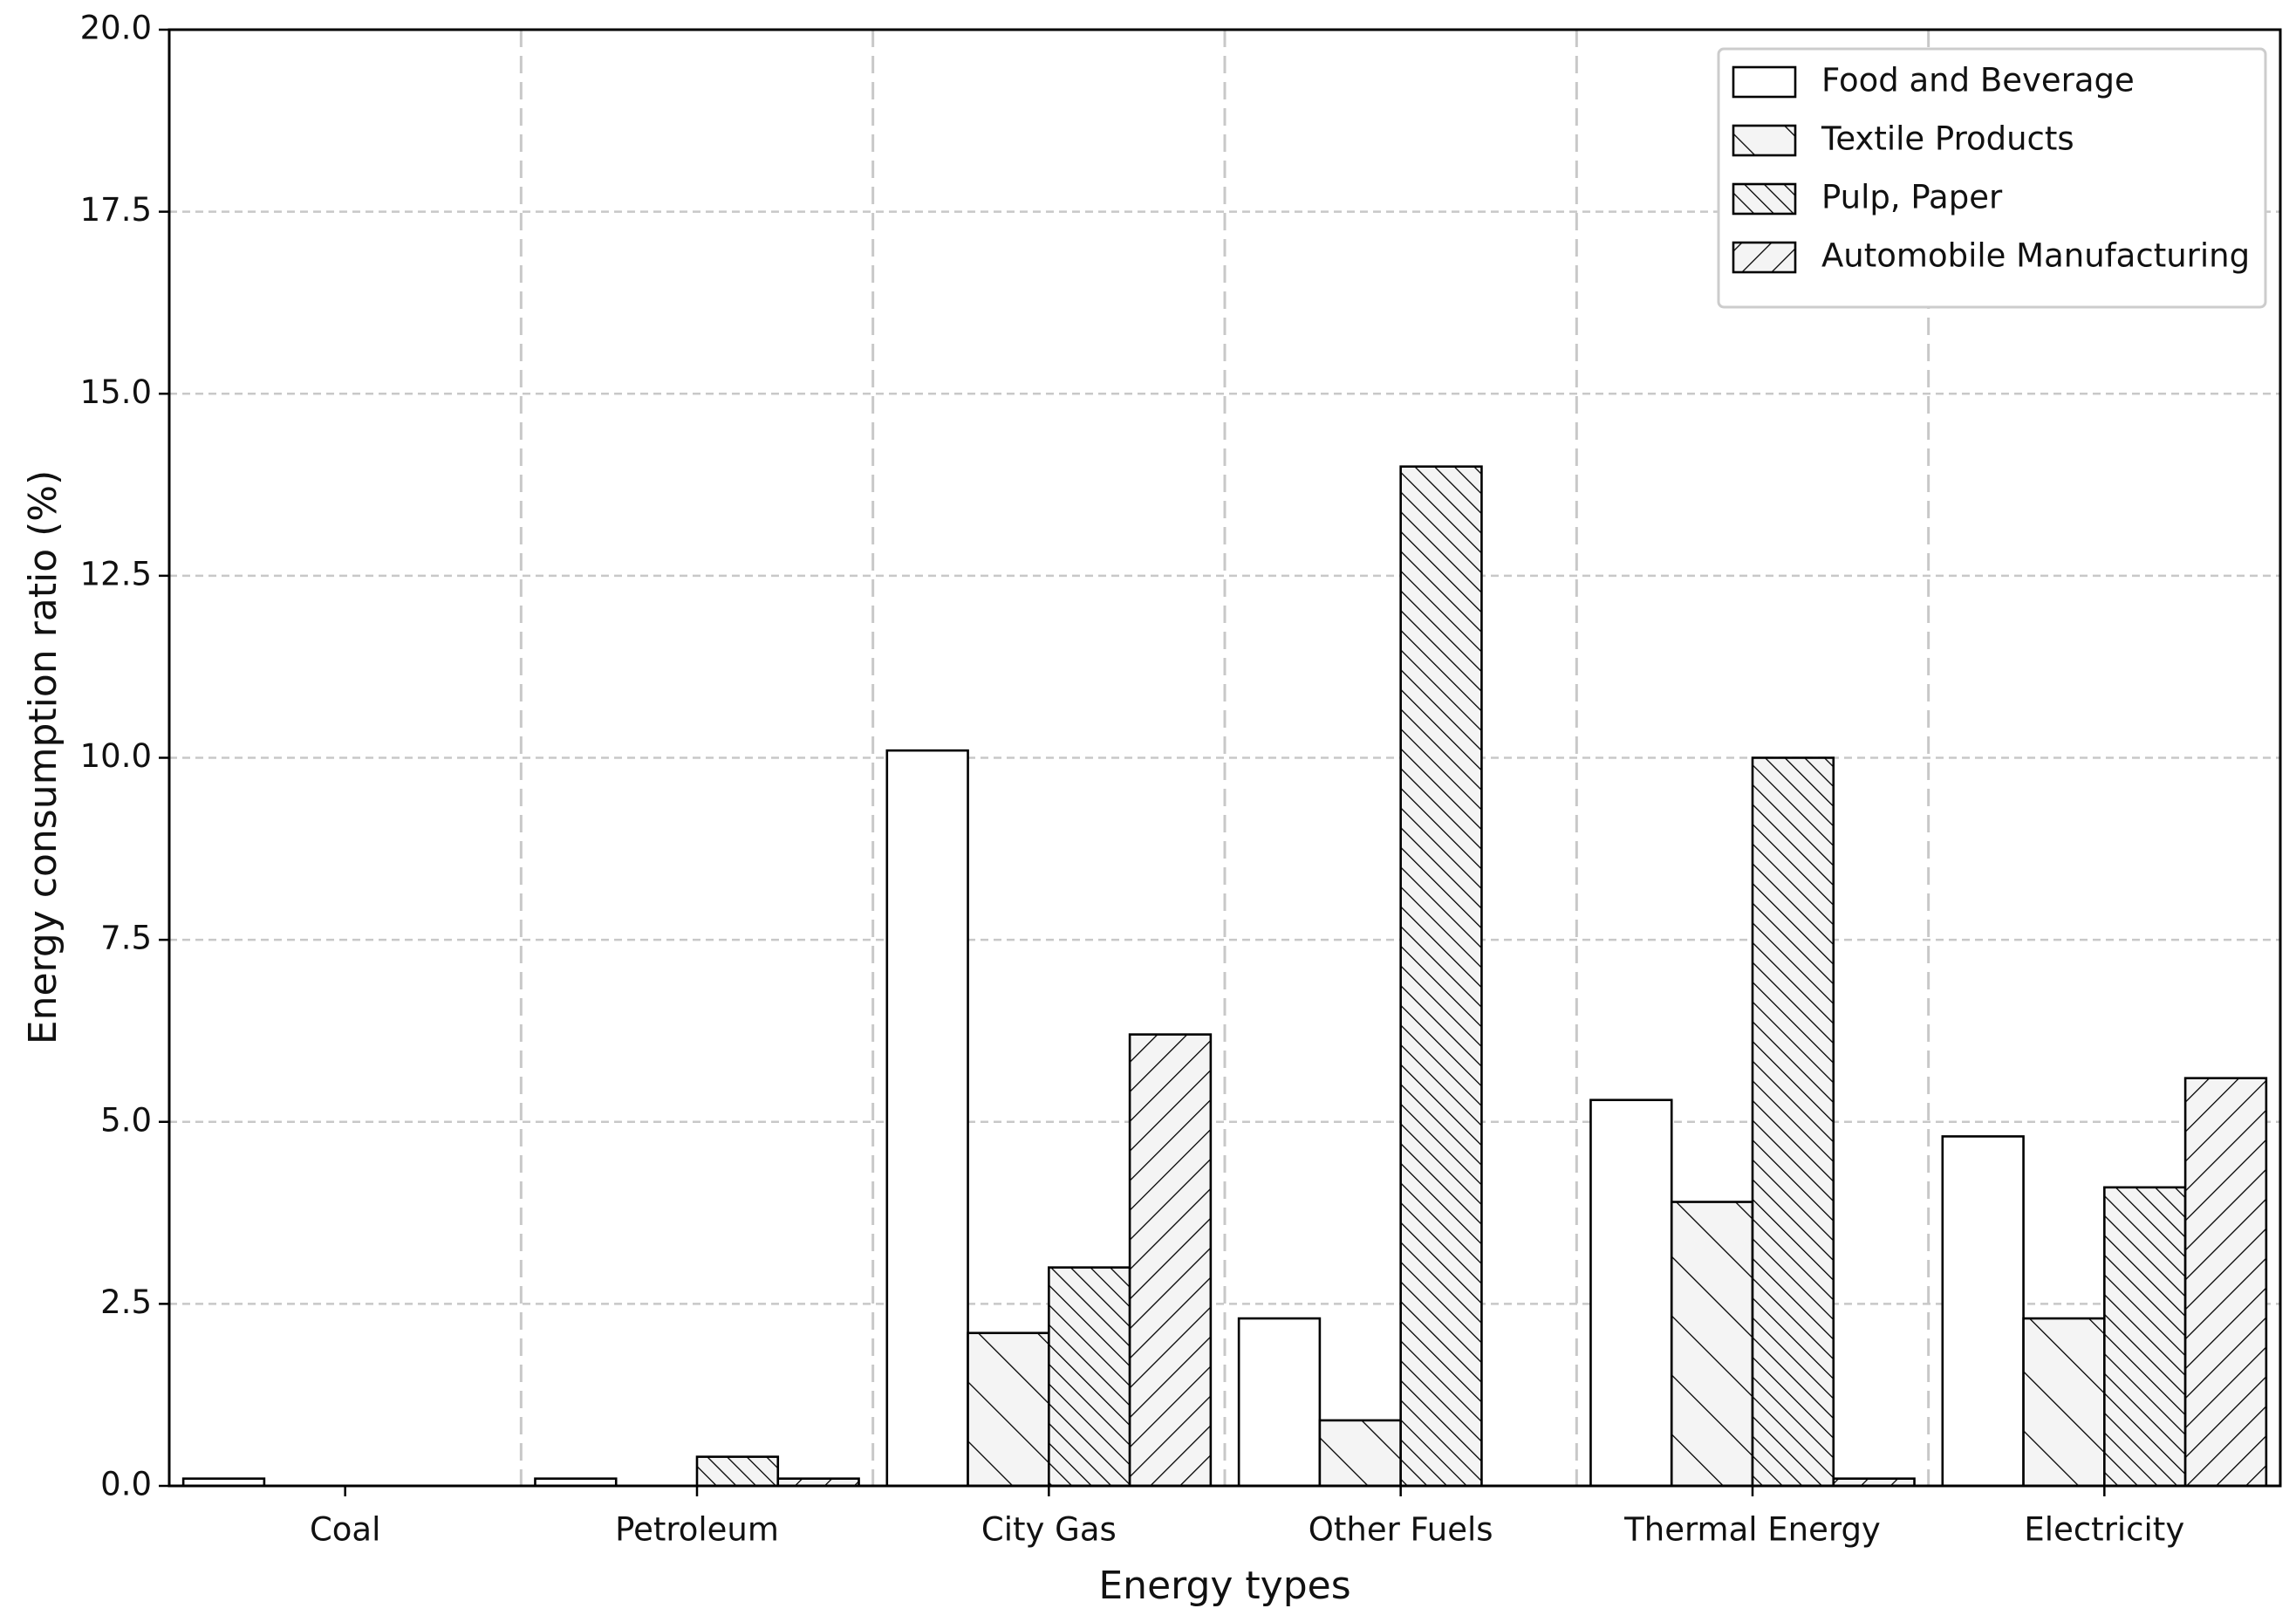 This screenshot has height=1622, width=2296. What do you see at coordinates (345, 1530) in the screenshot?
I see `x-tick-label: Coal` at bounding box center [345, 1530].